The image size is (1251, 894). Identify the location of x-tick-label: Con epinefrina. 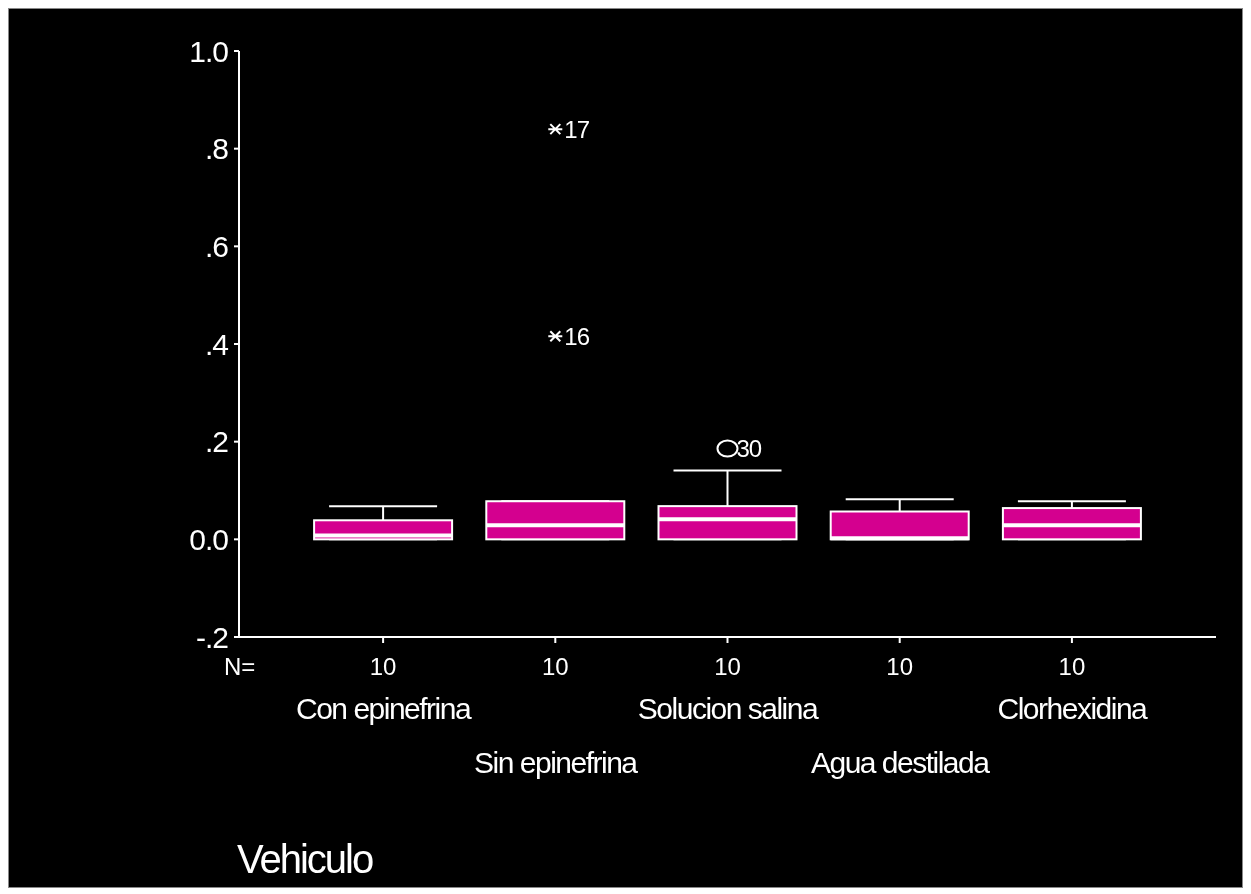
(384, 708).